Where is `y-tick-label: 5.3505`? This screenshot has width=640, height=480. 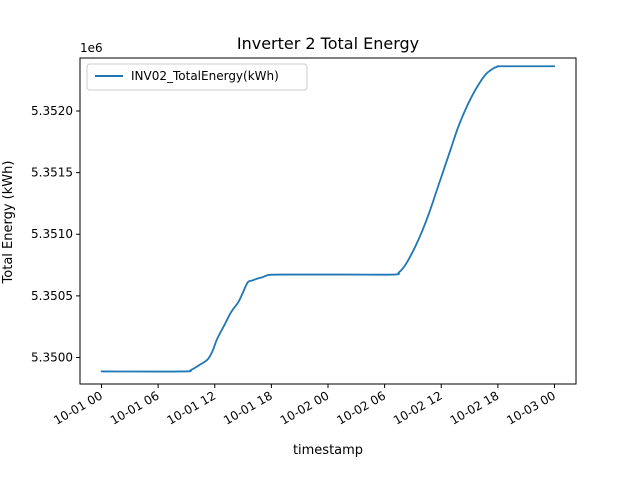
y-tick-label: 5.3505 is located at coordinates (52, 296).